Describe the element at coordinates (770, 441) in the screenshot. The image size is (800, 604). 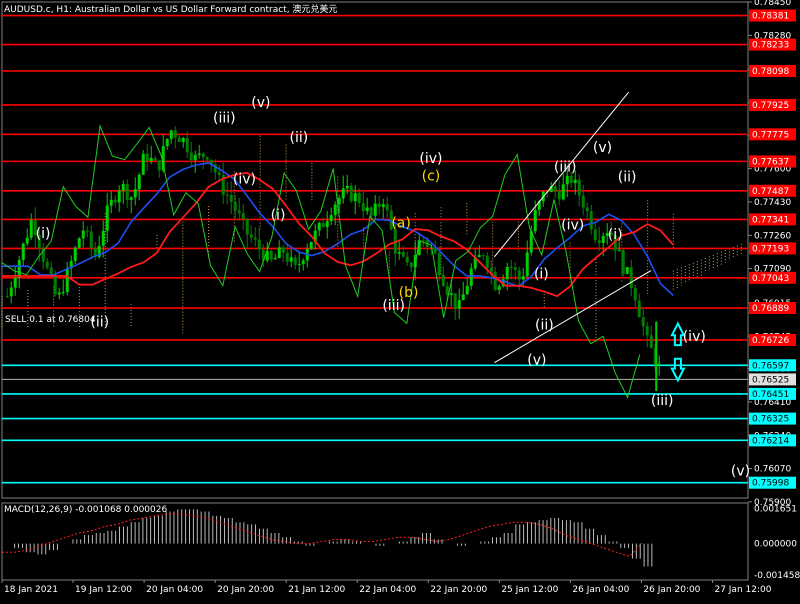
I see `price-level-label: 0.76214` at that location.